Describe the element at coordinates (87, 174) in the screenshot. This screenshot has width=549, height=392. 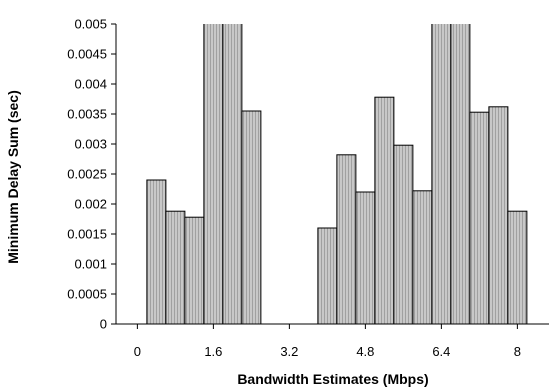
I see `y-tick-label: 0.0025` at that location.